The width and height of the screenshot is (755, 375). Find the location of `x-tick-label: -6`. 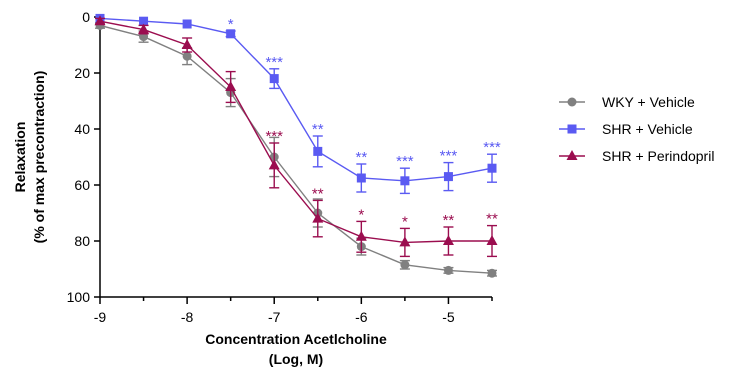

x-tick-label: -6 is located at coordinates (361, 317).